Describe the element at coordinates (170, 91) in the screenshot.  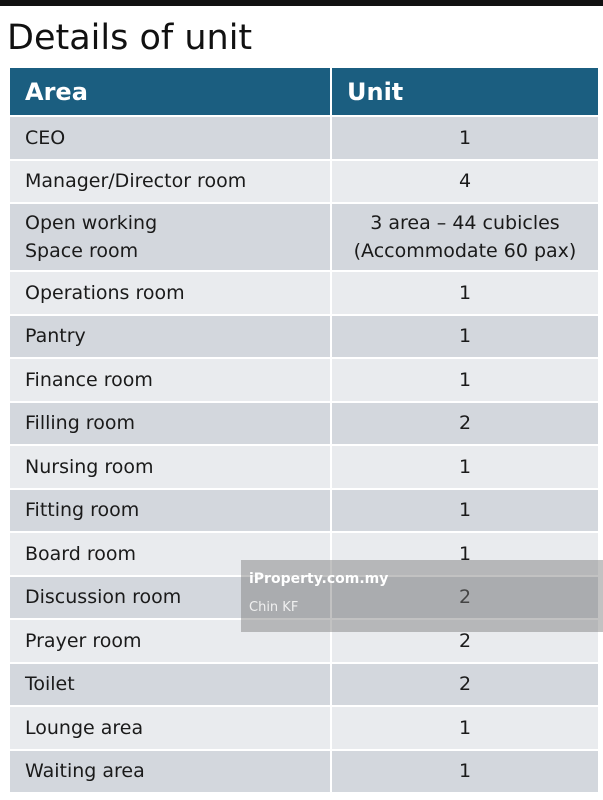
I see `header-cell: Area` at that location.